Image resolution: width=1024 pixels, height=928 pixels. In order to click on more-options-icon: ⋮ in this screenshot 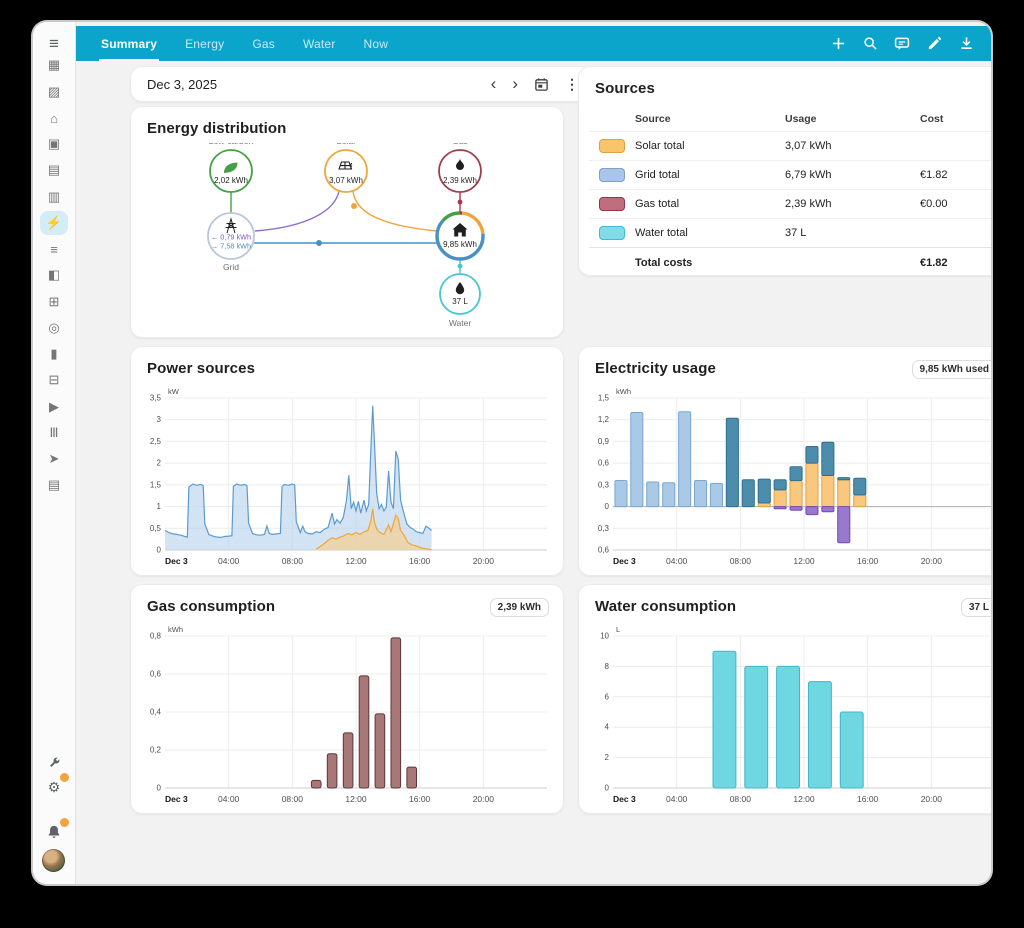, I will do `click(572, 83)`.